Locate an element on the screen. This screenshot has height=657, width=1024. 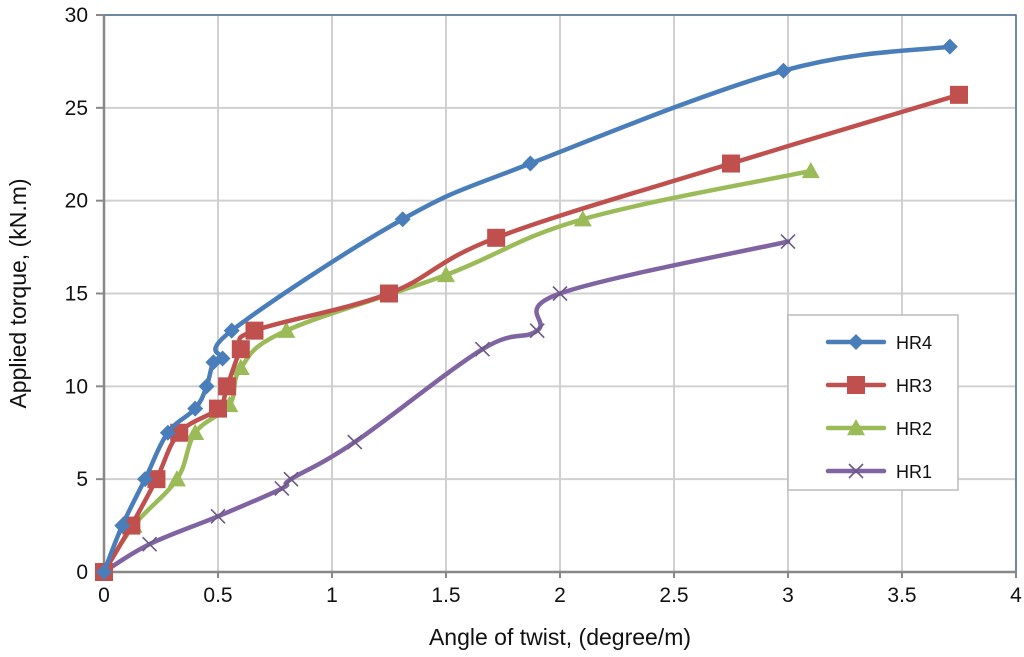
x-tick-label: 2 is located at coordinates (560, 595).